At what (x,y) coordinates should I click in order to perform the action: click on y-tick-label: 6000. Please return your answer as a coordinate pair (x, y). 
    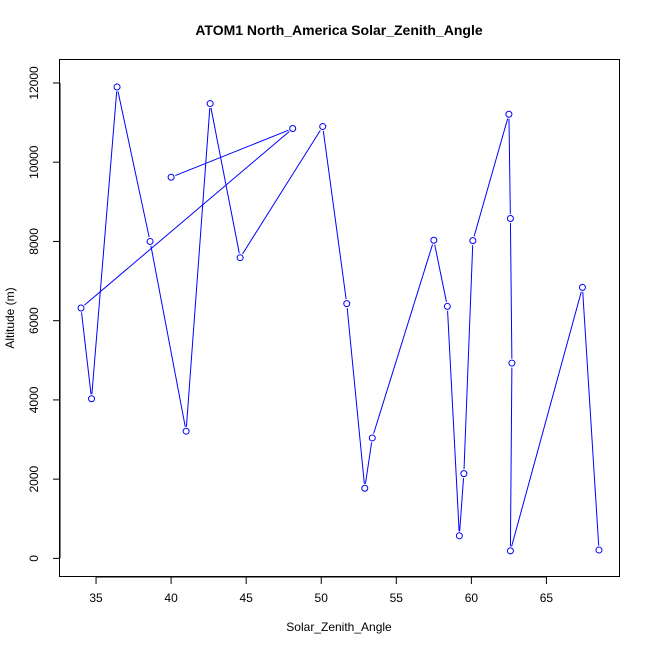
    Looking at the image, I should click on (34, 320).